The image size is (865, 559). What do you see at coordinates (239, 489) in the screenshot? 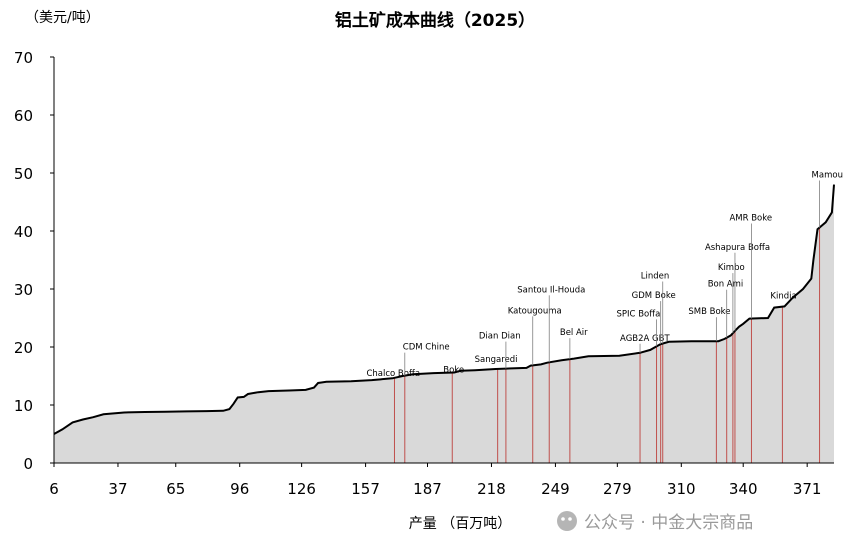
I see `x-tick-label: 96` at bounding box center [239, 489].